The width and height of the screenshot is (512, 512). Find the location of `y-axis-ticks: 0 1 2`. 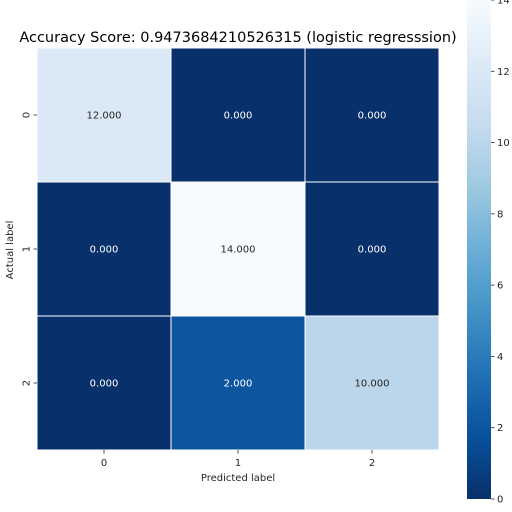

y-axis-ticks: 0 1 2 is located at coordinates (29, 249).